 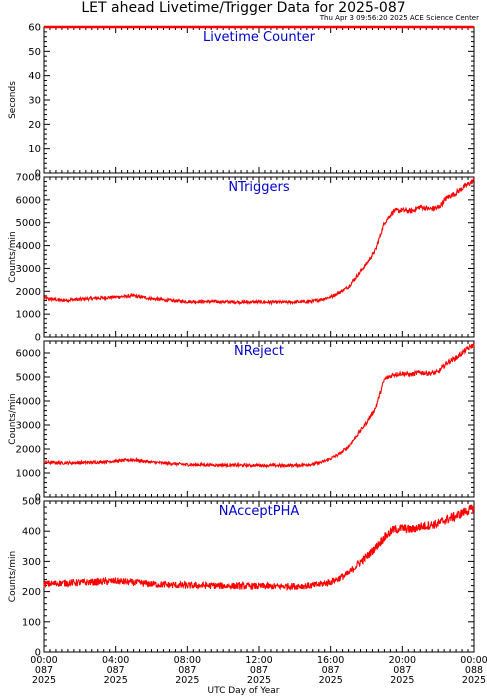 What do you see at coordinates (38, 653) in the screenshot?
I see `nacceptpha-y-tick-label: 0` at bounding box center [38, 653].